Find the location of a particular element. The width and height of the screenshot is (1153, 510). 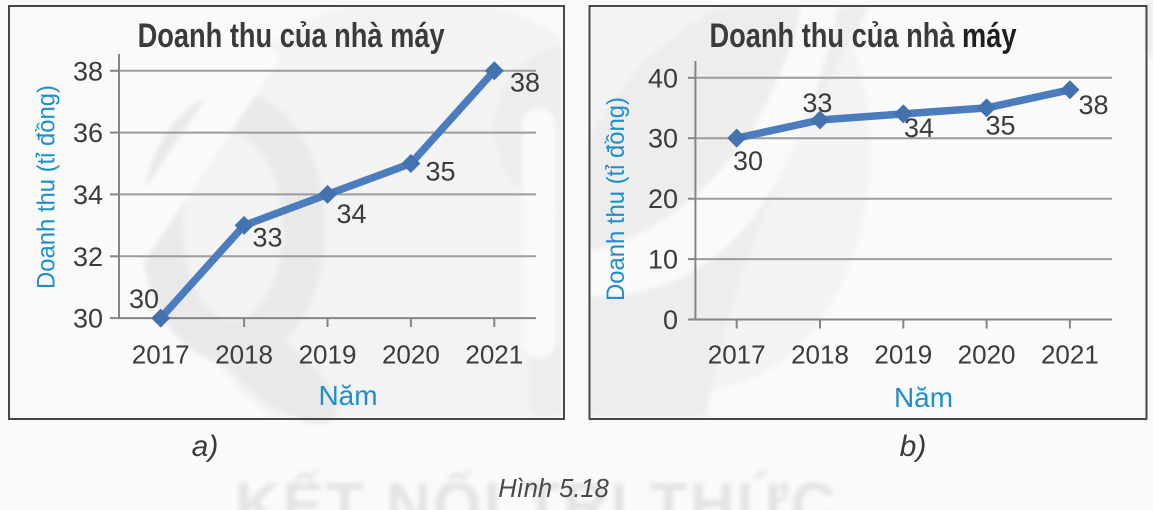

svg-text: a) is located at coordinates (205, 446).